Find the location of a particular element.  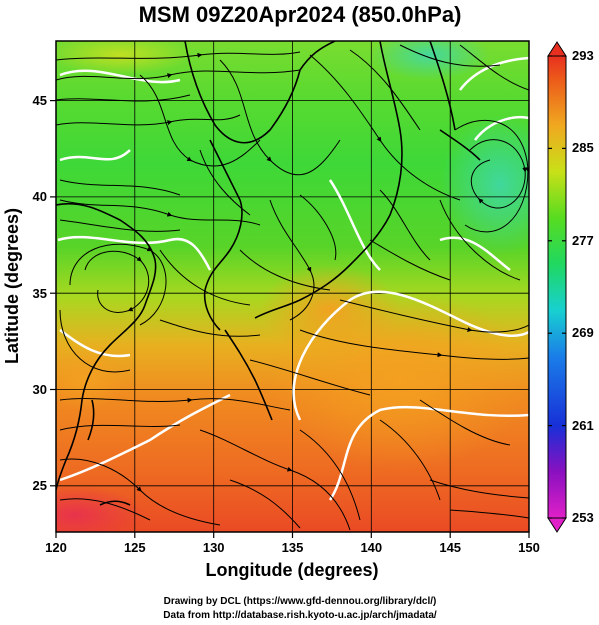

y-tick-labels: 25 30 35 40 45 is located at coordinates (40, 293).